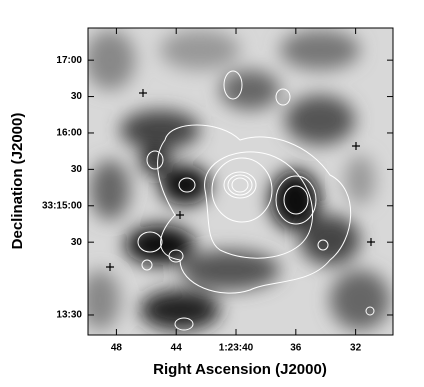  Describe the element at coordinates (17, 181) in the screenshot. I see `y-axis-title: Declination (J2000)` at that location.